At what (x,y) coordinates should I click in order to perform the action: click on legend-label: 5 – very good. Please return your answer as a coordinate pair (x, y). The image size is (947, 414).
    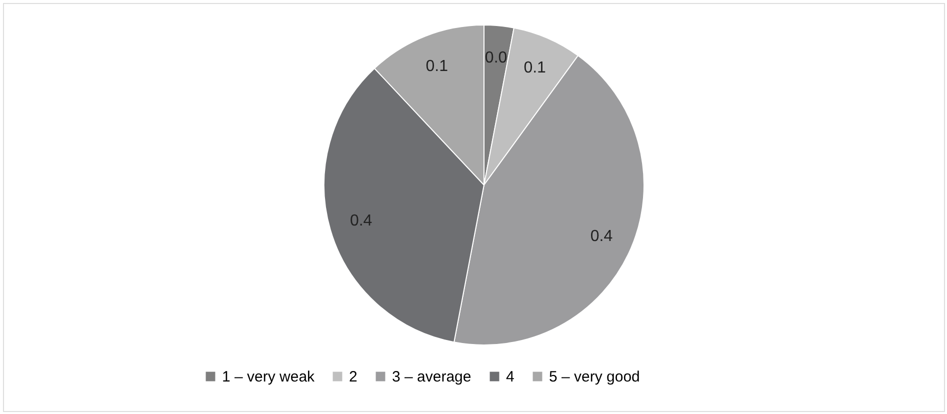
    Looking at the image, I should click on (594, 377).